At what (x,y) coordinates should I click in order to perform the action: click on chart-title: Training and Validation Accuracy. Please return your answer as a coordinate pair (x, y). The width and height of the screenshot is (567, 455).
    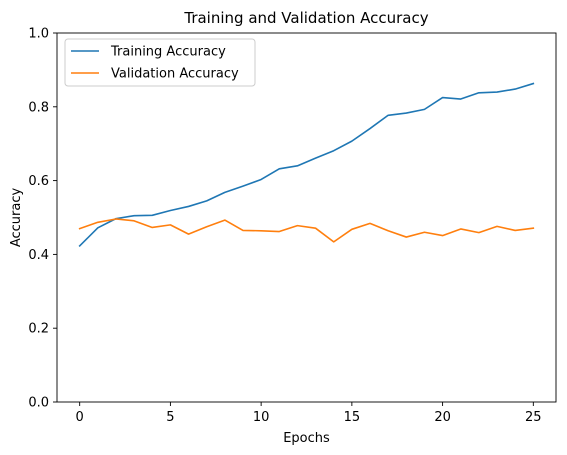
    Looking at the image, I should click on (305, 18).